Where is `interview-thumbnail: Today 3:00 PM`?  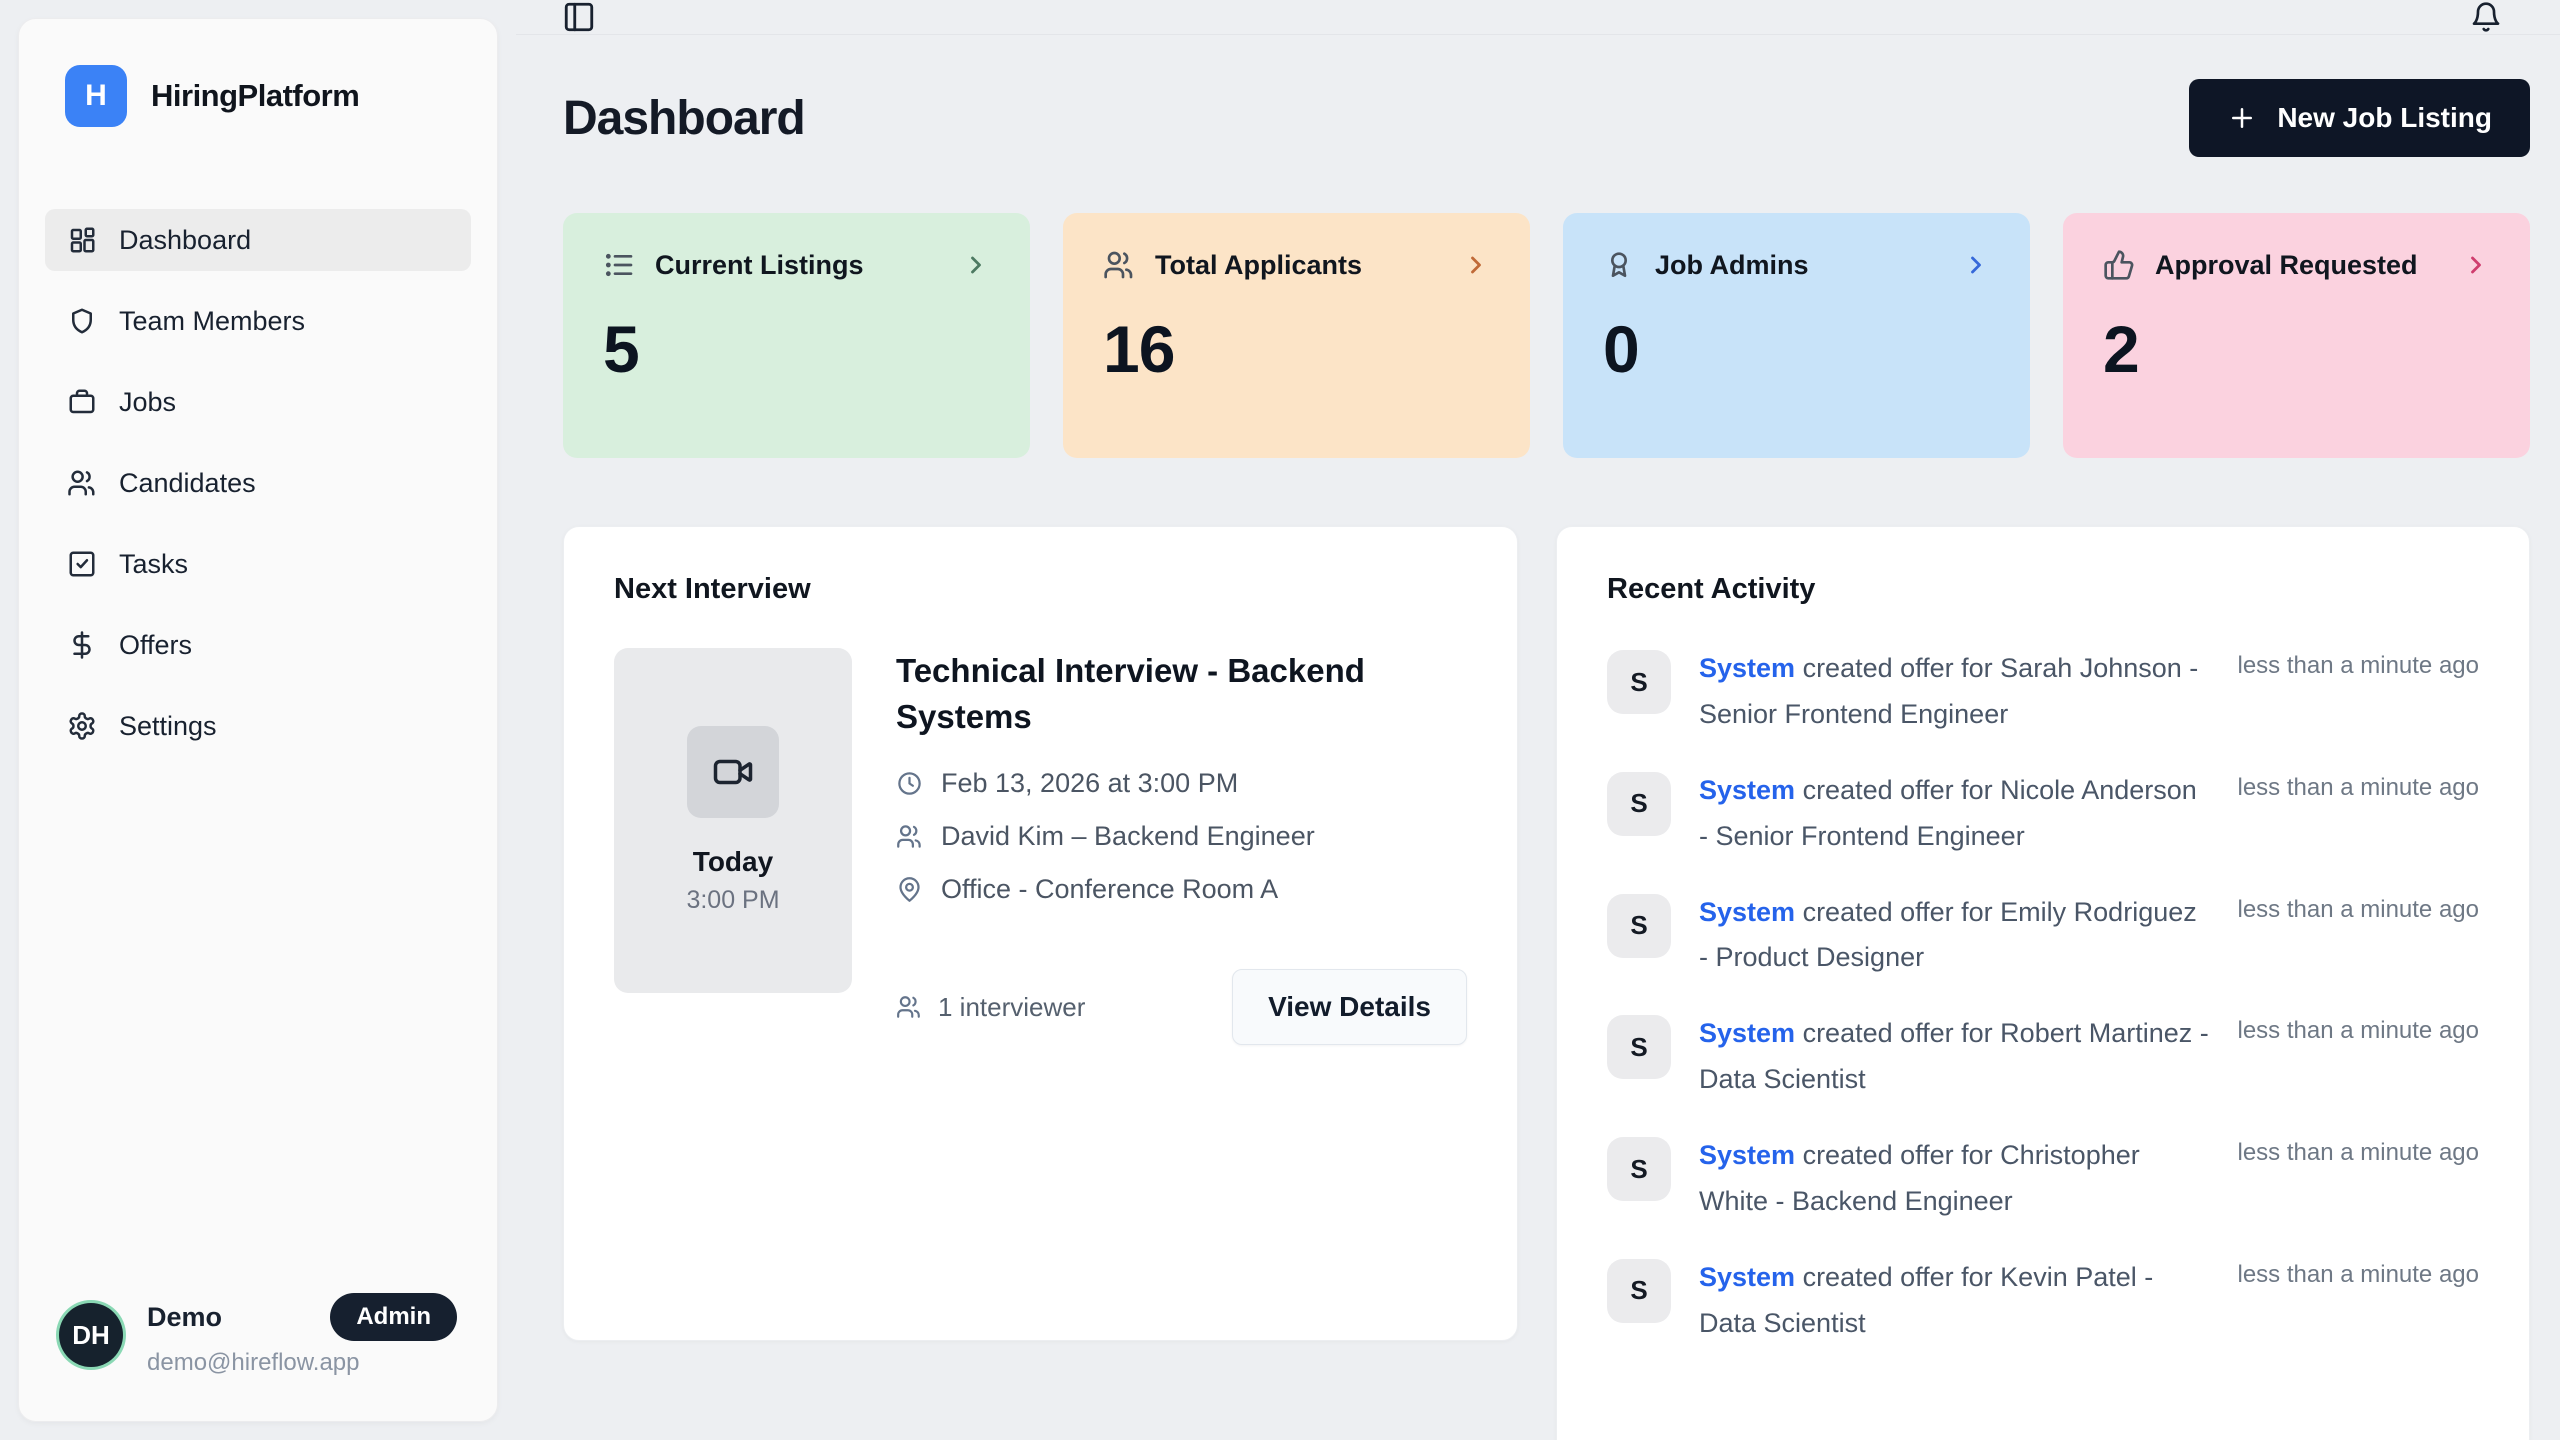
interview-thumbnail: Today 3:00 PM is located at coordinates (733, 820).